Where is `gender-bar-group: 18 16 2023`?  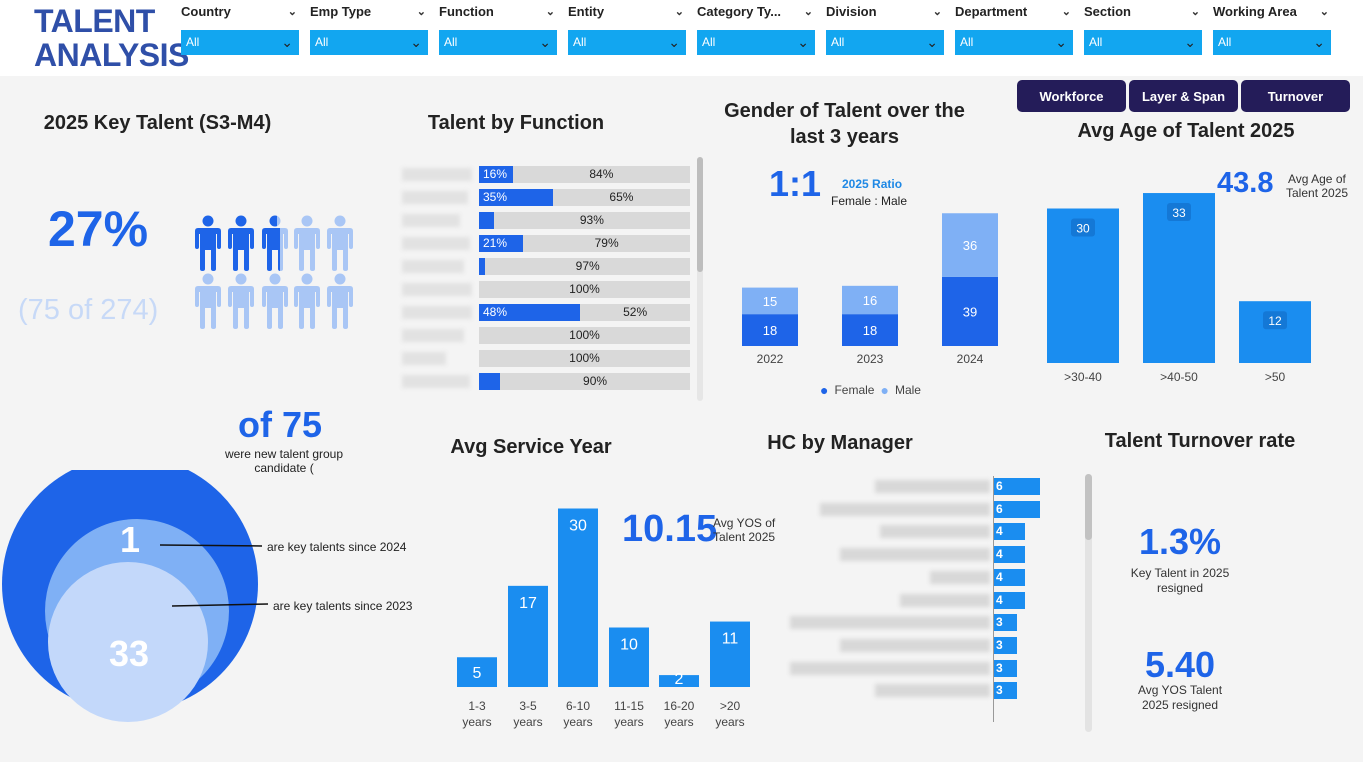
gender-bar-group: 18 16 2023 is located at coordinates (870, 325).